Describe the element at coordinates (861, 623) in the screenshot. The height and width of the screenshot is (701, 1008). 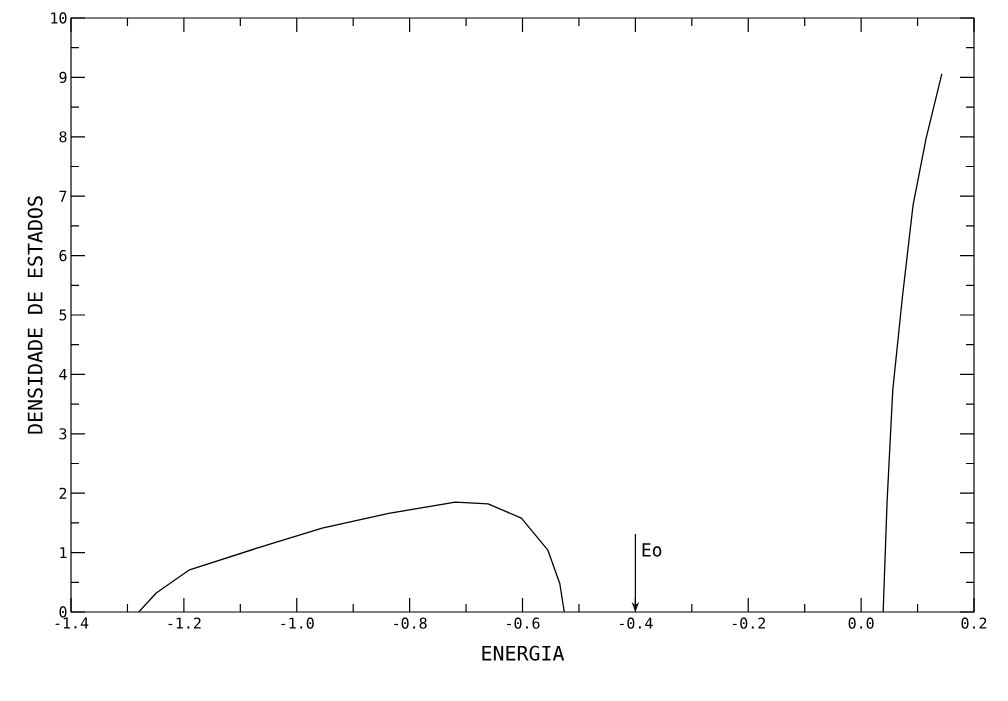
I see `x-tick-label: 0.0` at that location.